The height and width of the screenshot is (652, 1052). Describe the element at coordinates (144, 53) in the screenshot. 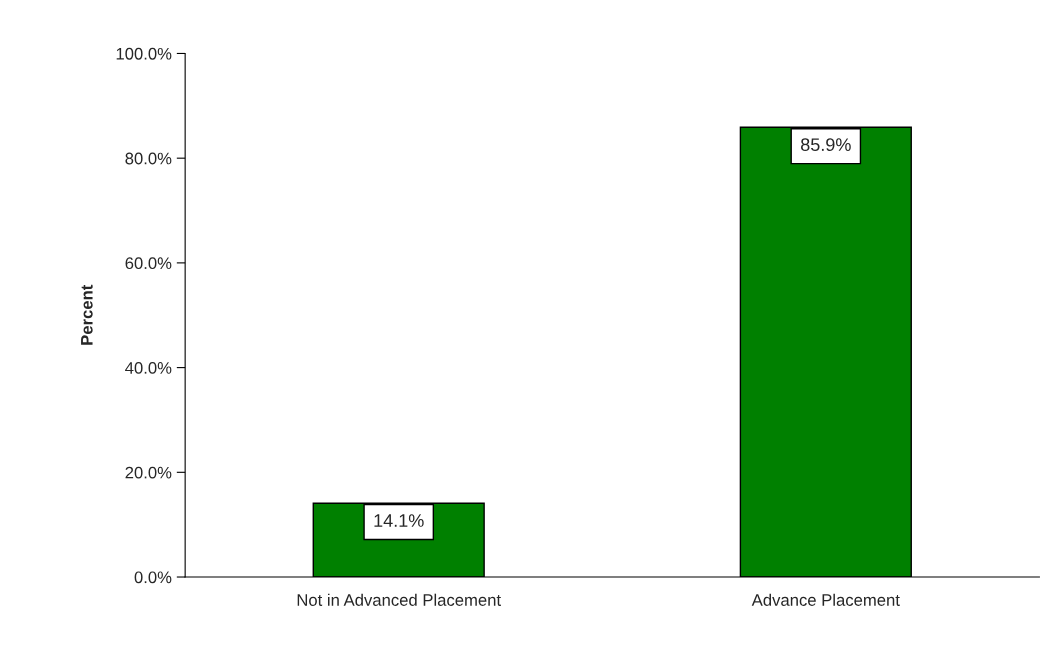

I see `y-tick-label: 100.0%` at that location.